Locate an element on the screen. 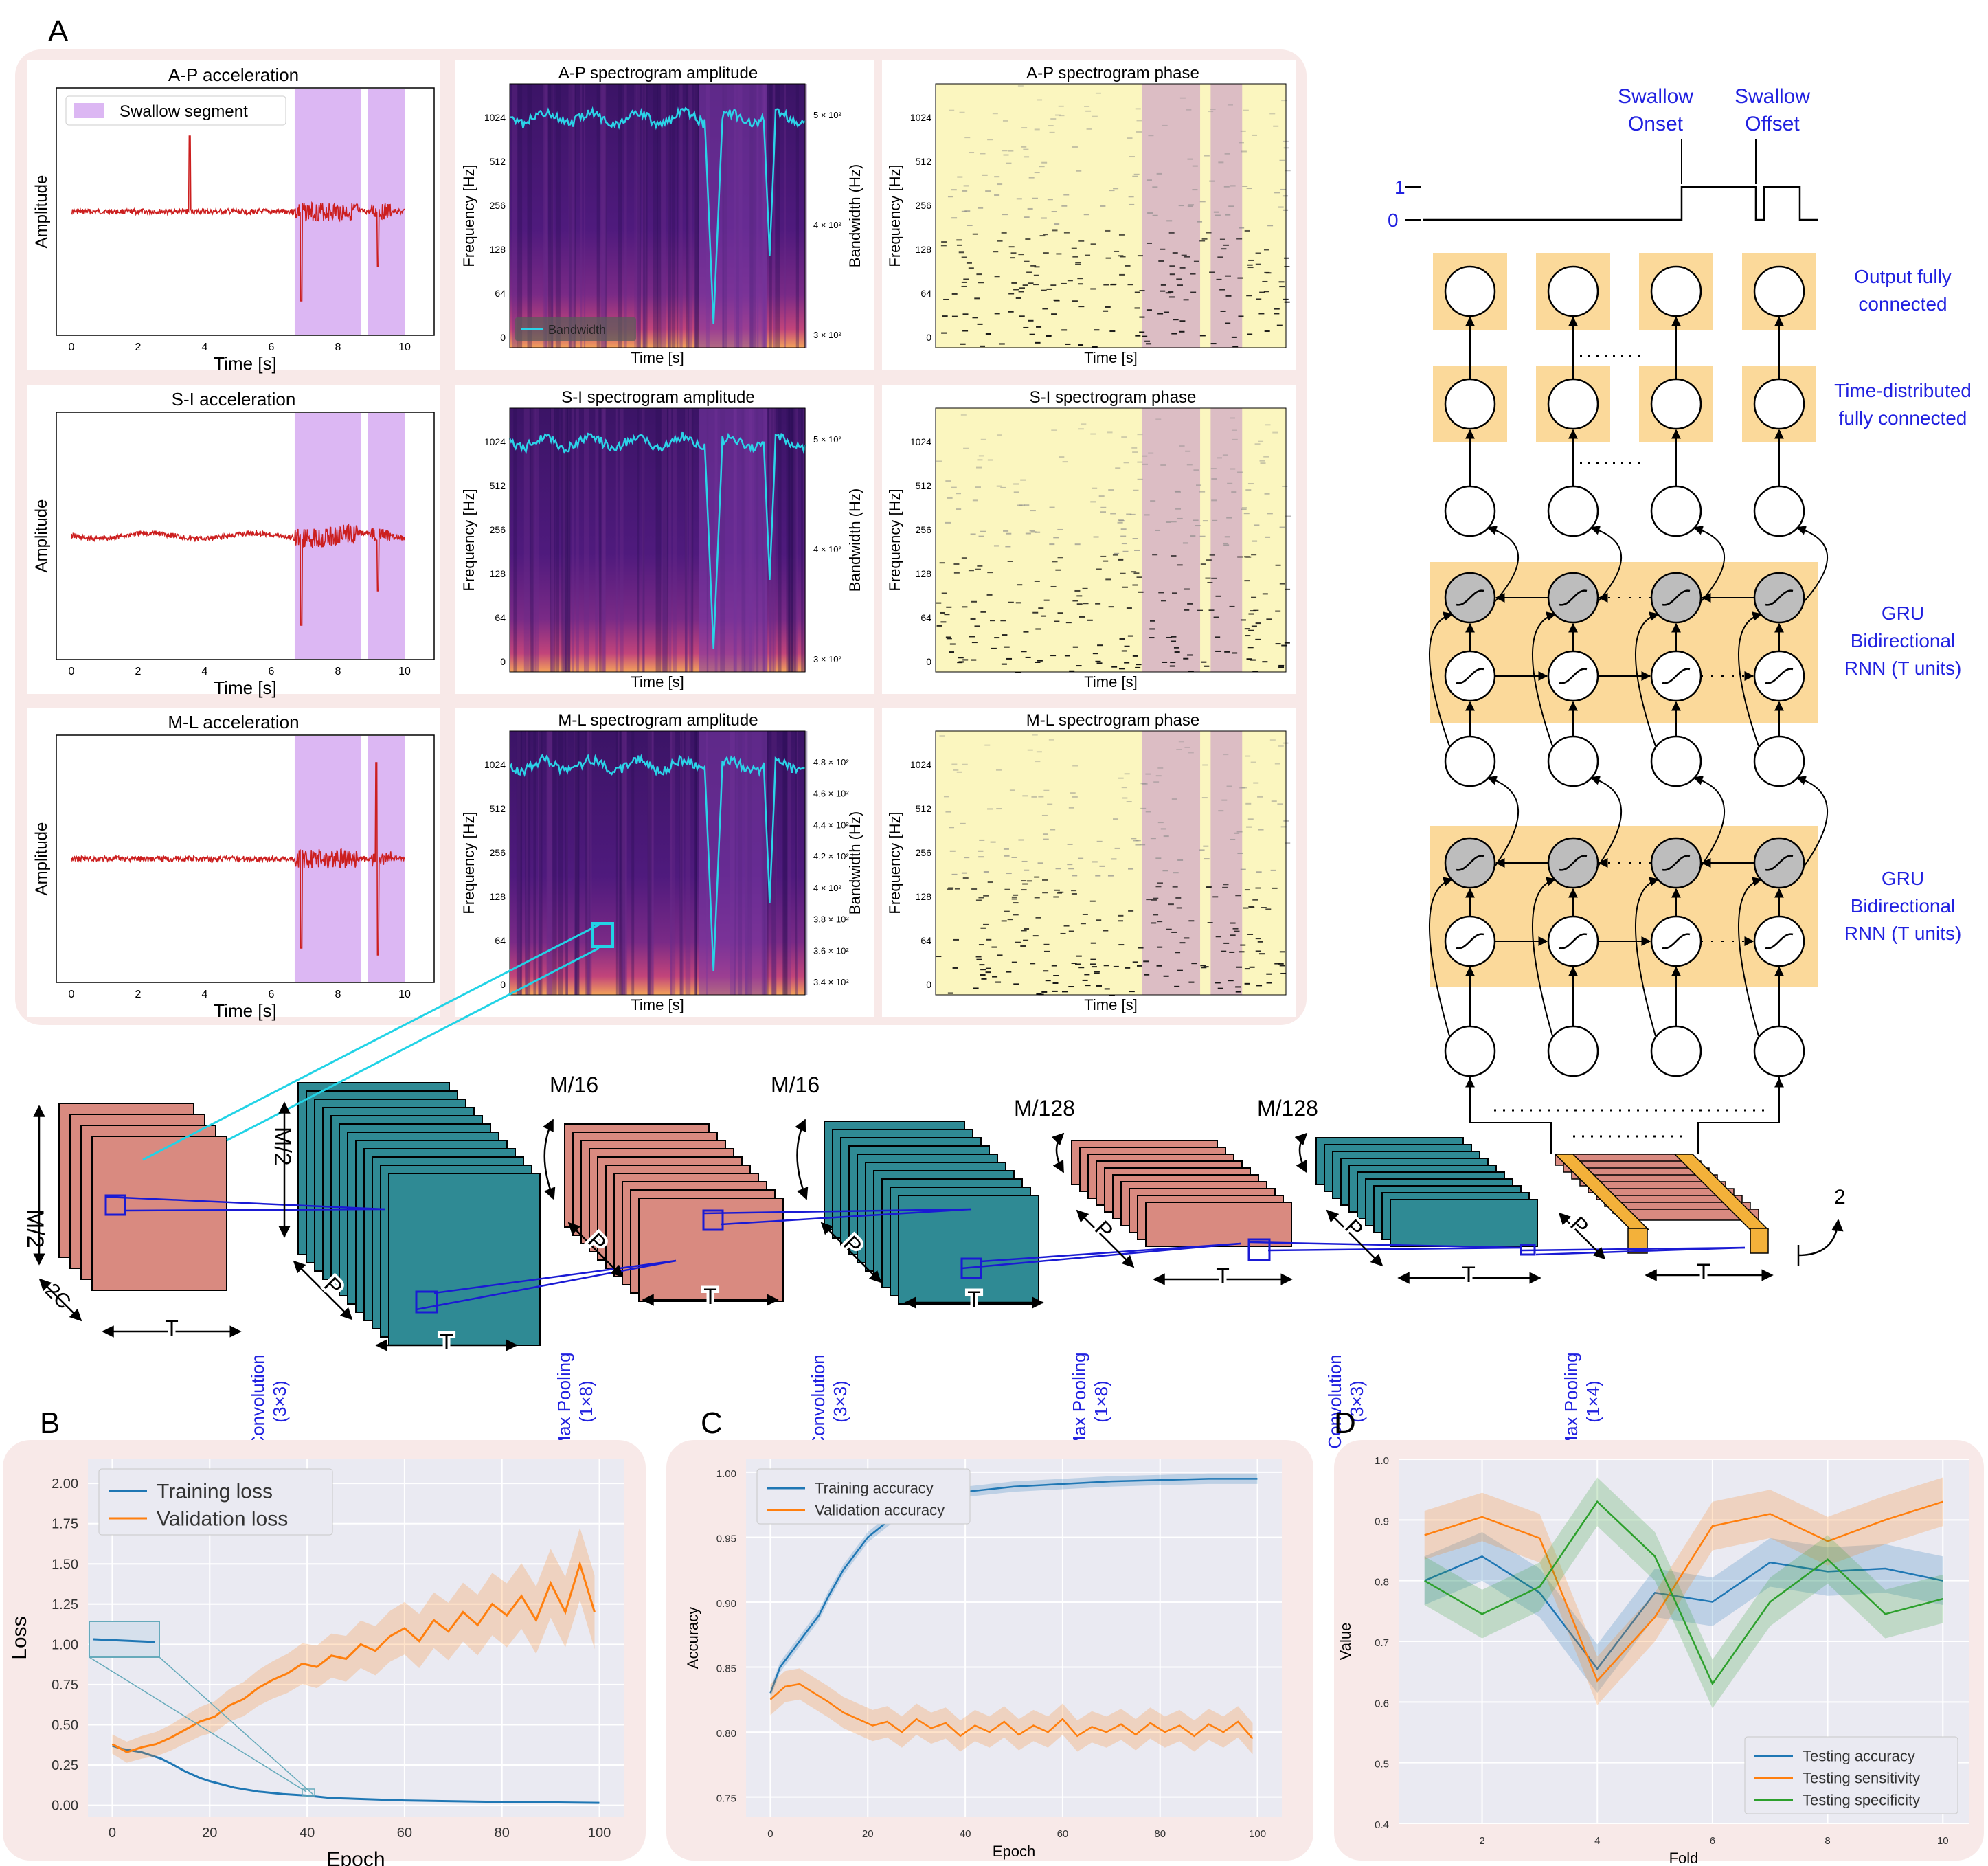 The width and height of the screenshot is (1988, 1866). bandwidth-line is located at coordinates (657, 862).